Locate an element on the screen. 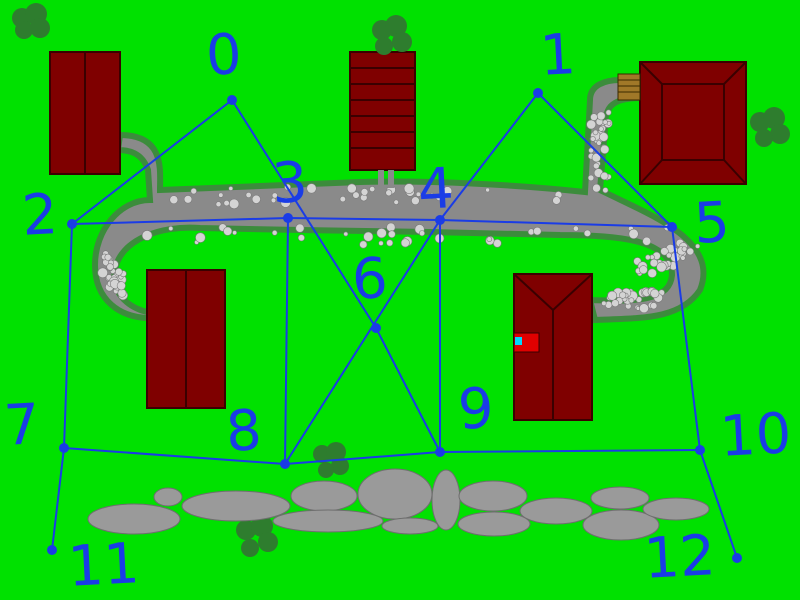  shed-top-center is located at coordinates (382, 119).